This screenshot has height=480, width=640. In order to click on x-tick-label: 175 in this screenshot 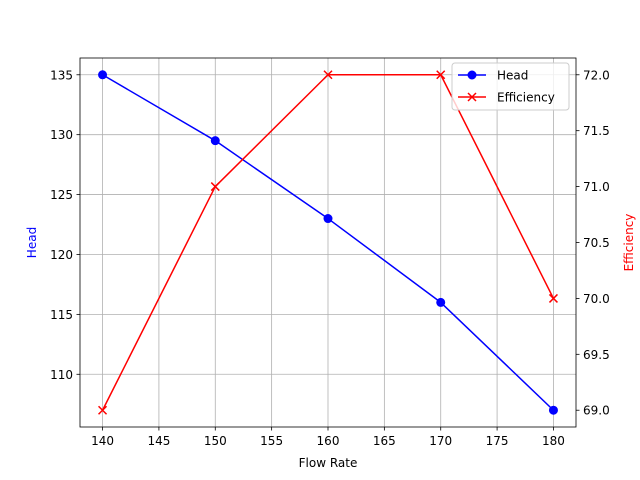, I will do `click(497, 441)`.